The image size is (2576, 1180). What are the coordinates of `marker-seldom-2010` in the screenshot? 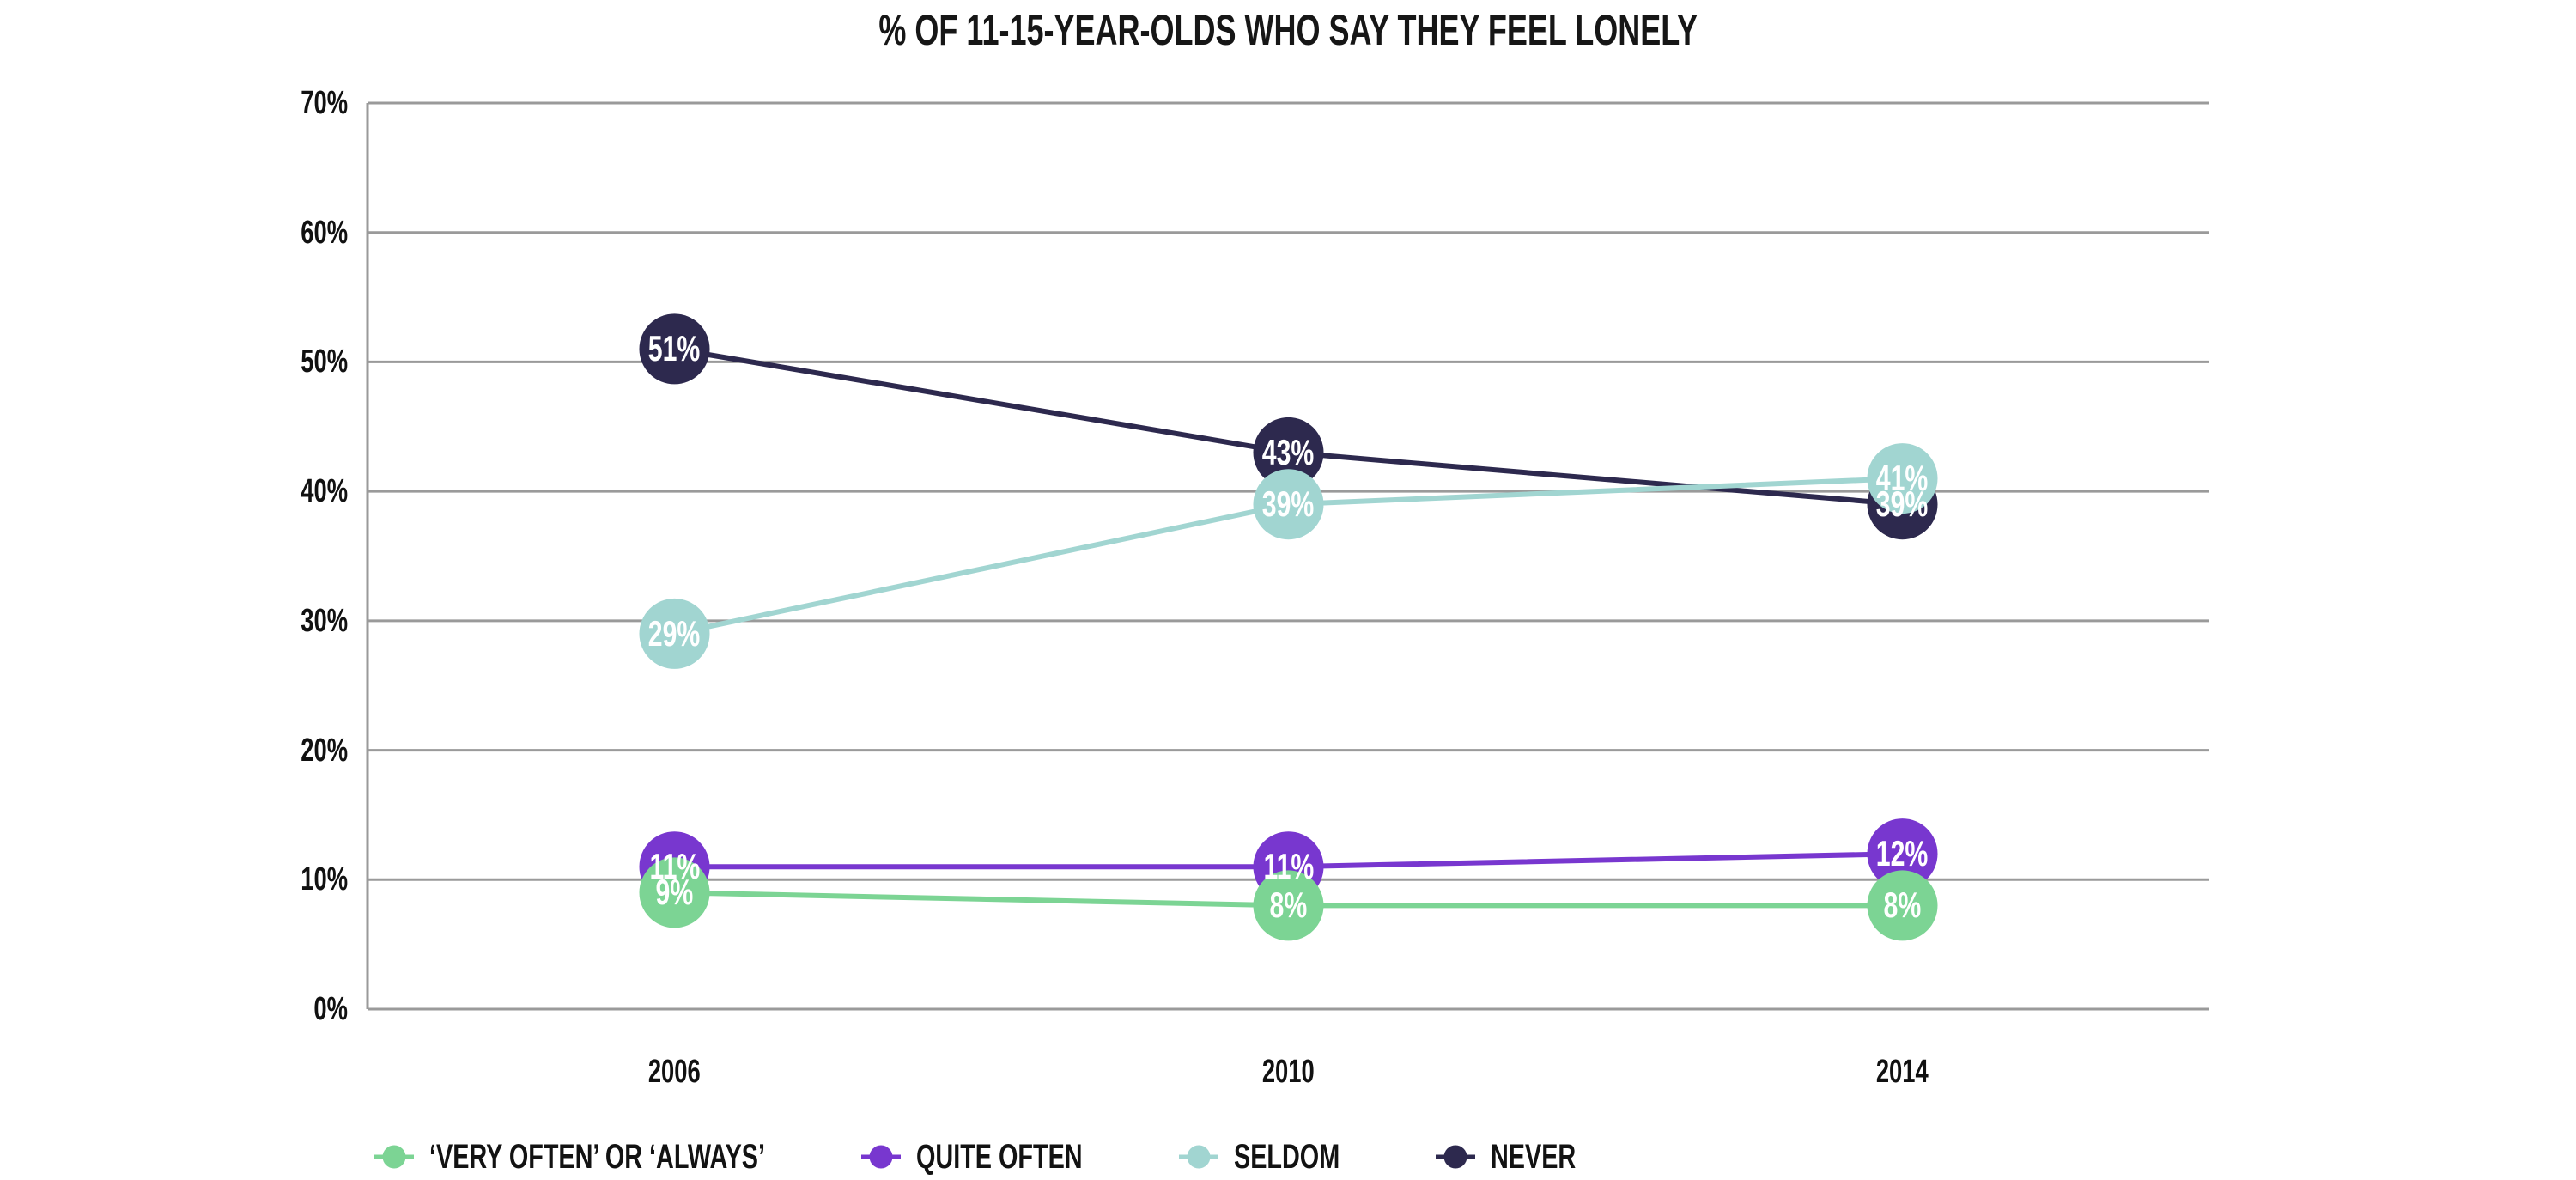 It's located at (1288, 504).